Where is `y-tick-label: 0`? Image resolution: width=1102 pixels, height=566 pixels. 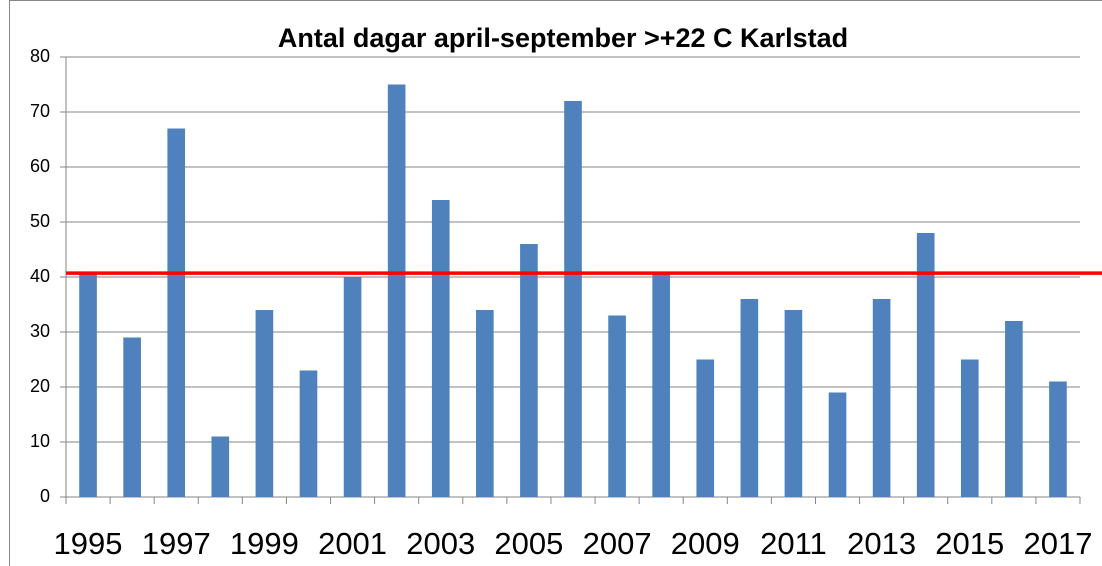
y-tick-label: 0 is located at coordinates (45, 496).